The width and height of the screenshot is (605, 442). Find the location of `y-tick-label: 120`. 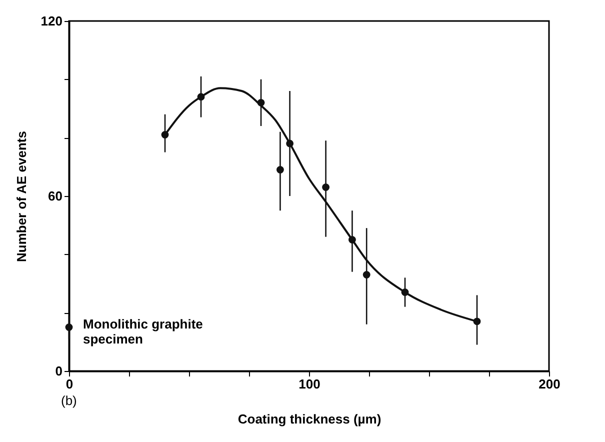

y-tick-label: 120 is located at coordinates (51, 21).